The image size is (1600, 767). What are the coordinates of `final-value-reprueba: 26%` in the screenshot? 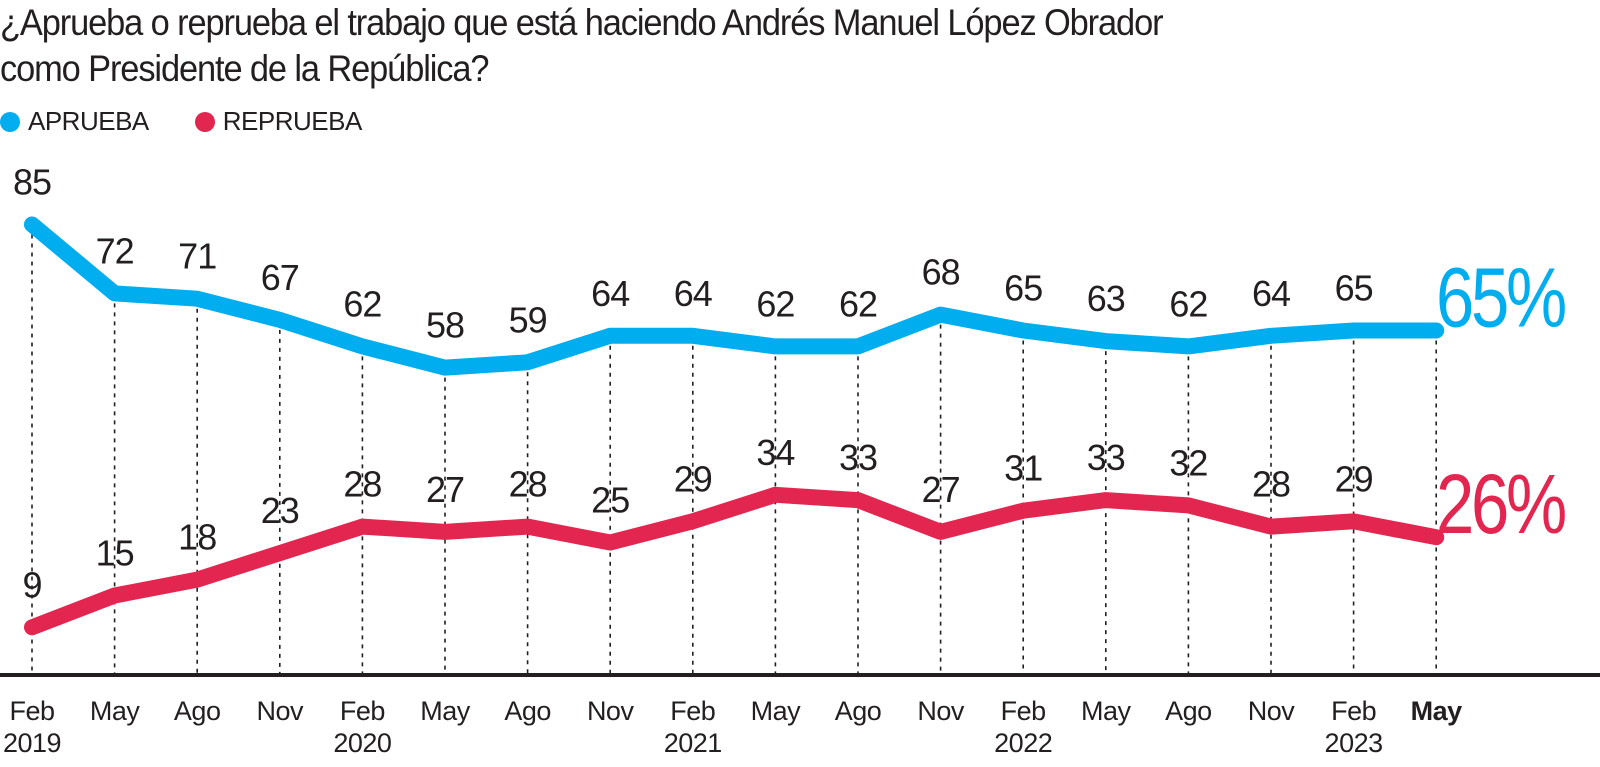 It's located at (1500, 504).